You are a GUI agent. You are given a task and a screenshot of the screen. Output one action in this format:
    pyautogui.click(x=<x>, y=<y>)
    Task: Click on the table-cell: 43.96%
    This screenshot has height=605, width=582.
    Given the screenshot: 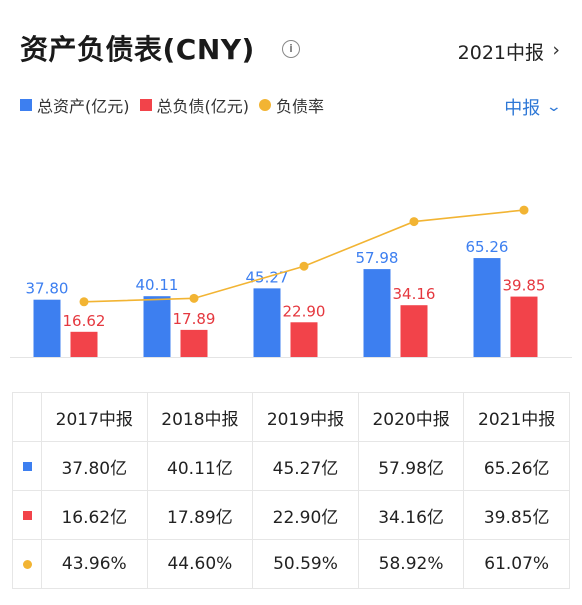 What is the action you would take?
    pyautogui.click(x=94, y=564)
    